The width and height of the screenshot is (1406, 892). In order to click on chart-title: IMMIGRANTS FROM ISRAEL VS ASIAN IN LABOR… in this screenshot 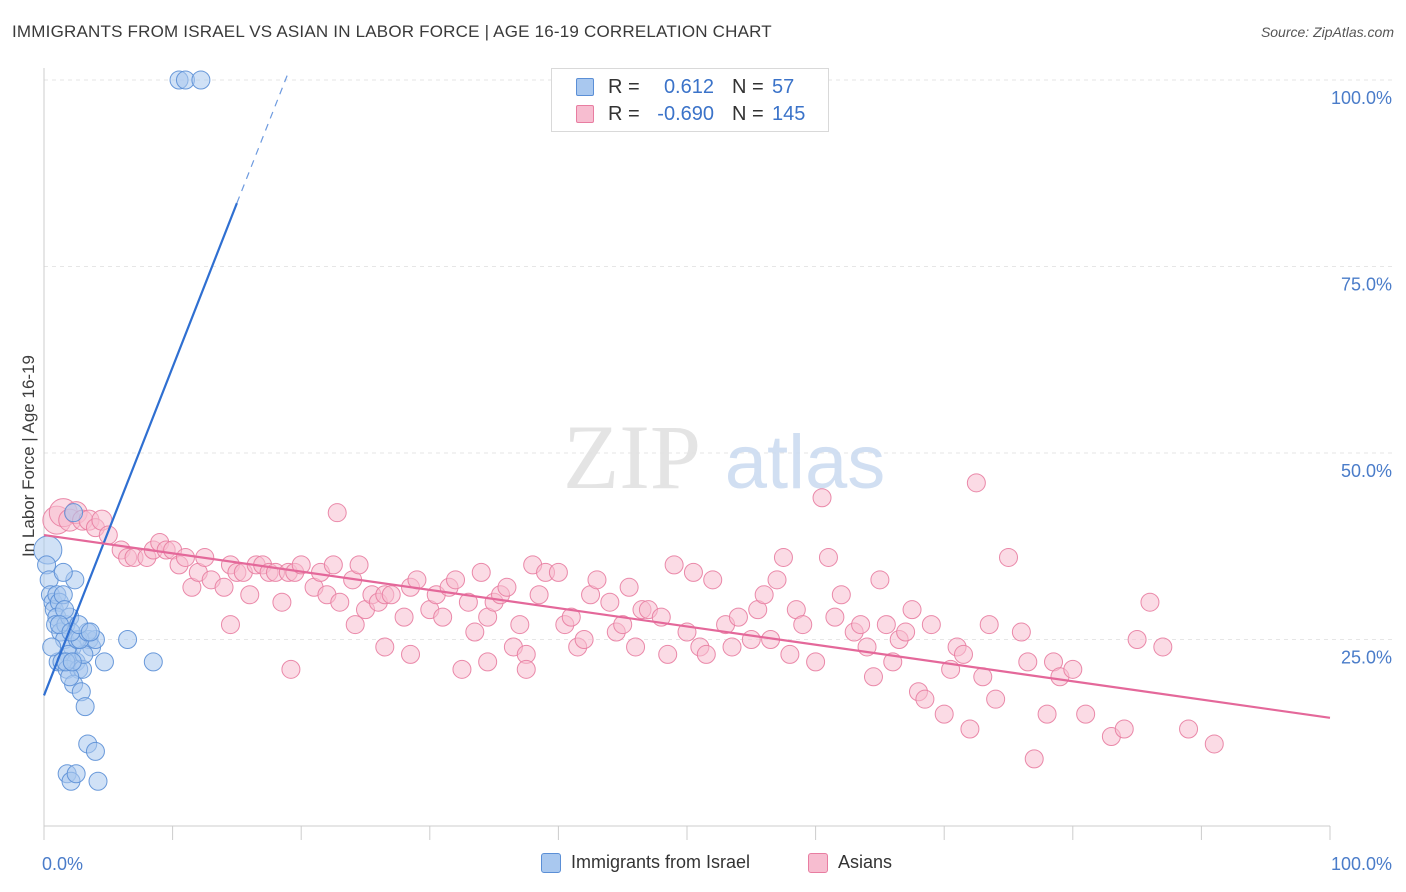, I will do `click(392, 31)`.